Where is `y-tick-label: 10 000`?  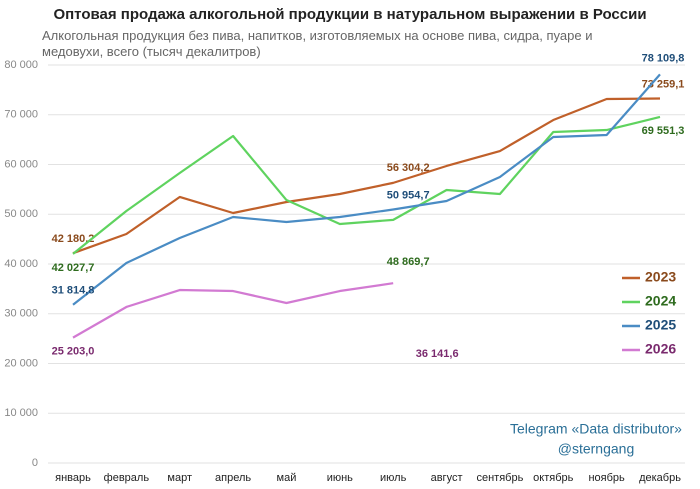 y-tick-label: 10 000 is located at coordinates (21, 413).